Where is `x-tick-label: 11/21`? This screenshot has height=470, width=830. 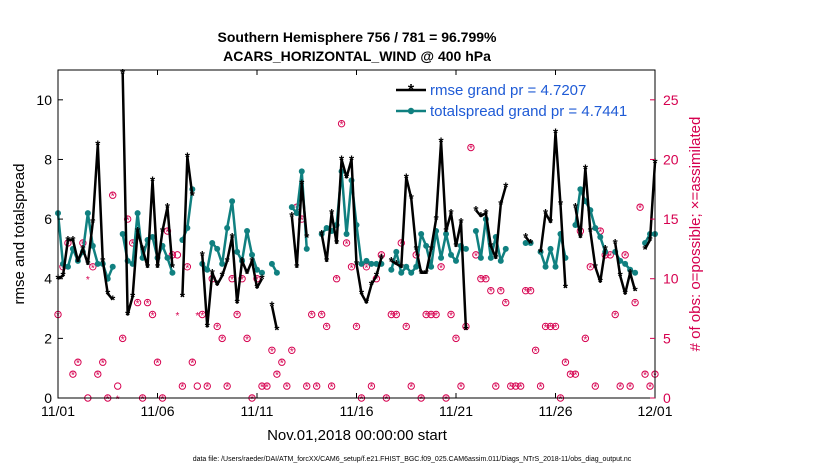 x-tick-label: 11/21 is located at coordinates (456, 411).